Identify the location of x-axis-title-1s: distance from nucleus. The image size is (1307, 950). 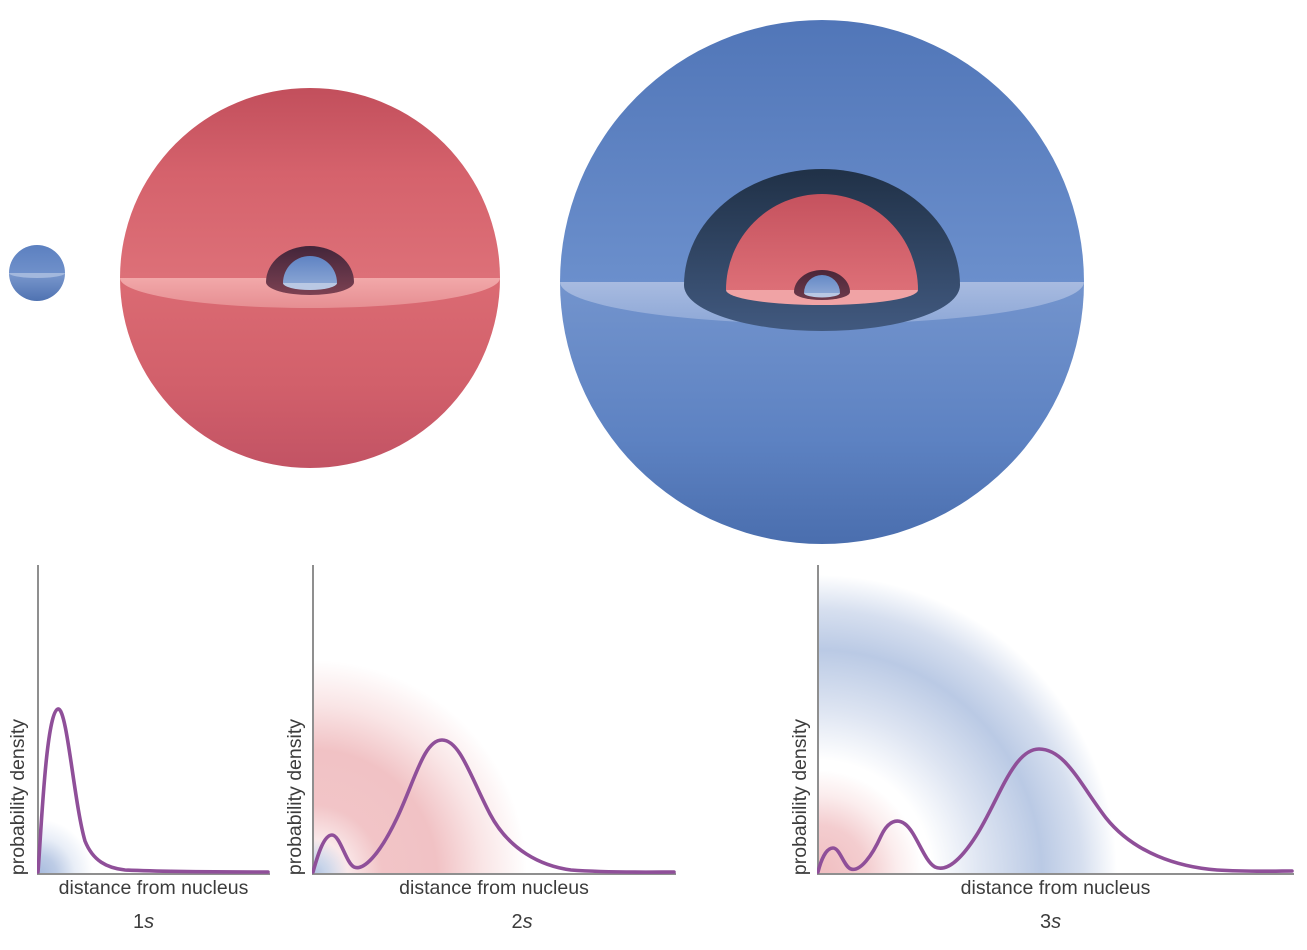
(153, 888).